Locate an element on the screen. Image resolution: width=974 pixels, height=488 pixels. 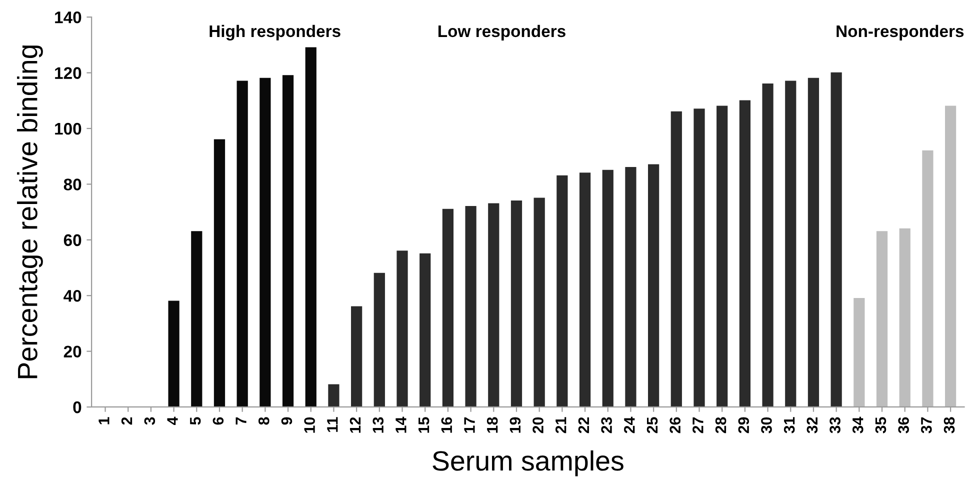
annotation: Non-responders is located at coordinates (900, 32).